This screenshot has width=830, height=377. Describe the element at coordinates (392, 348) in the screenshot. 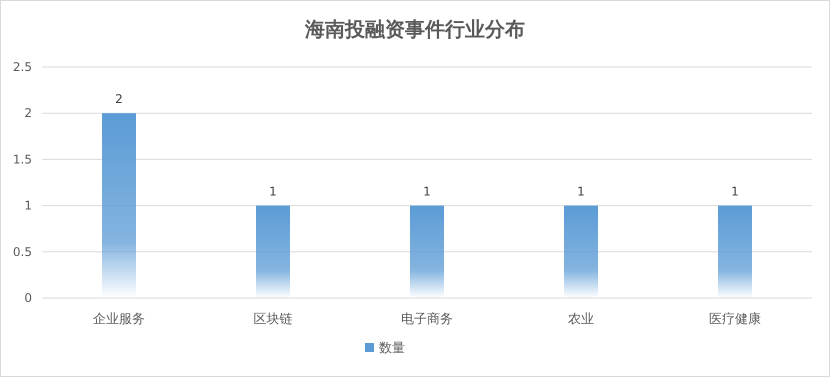

I see `legend-label: 数量` at that location.